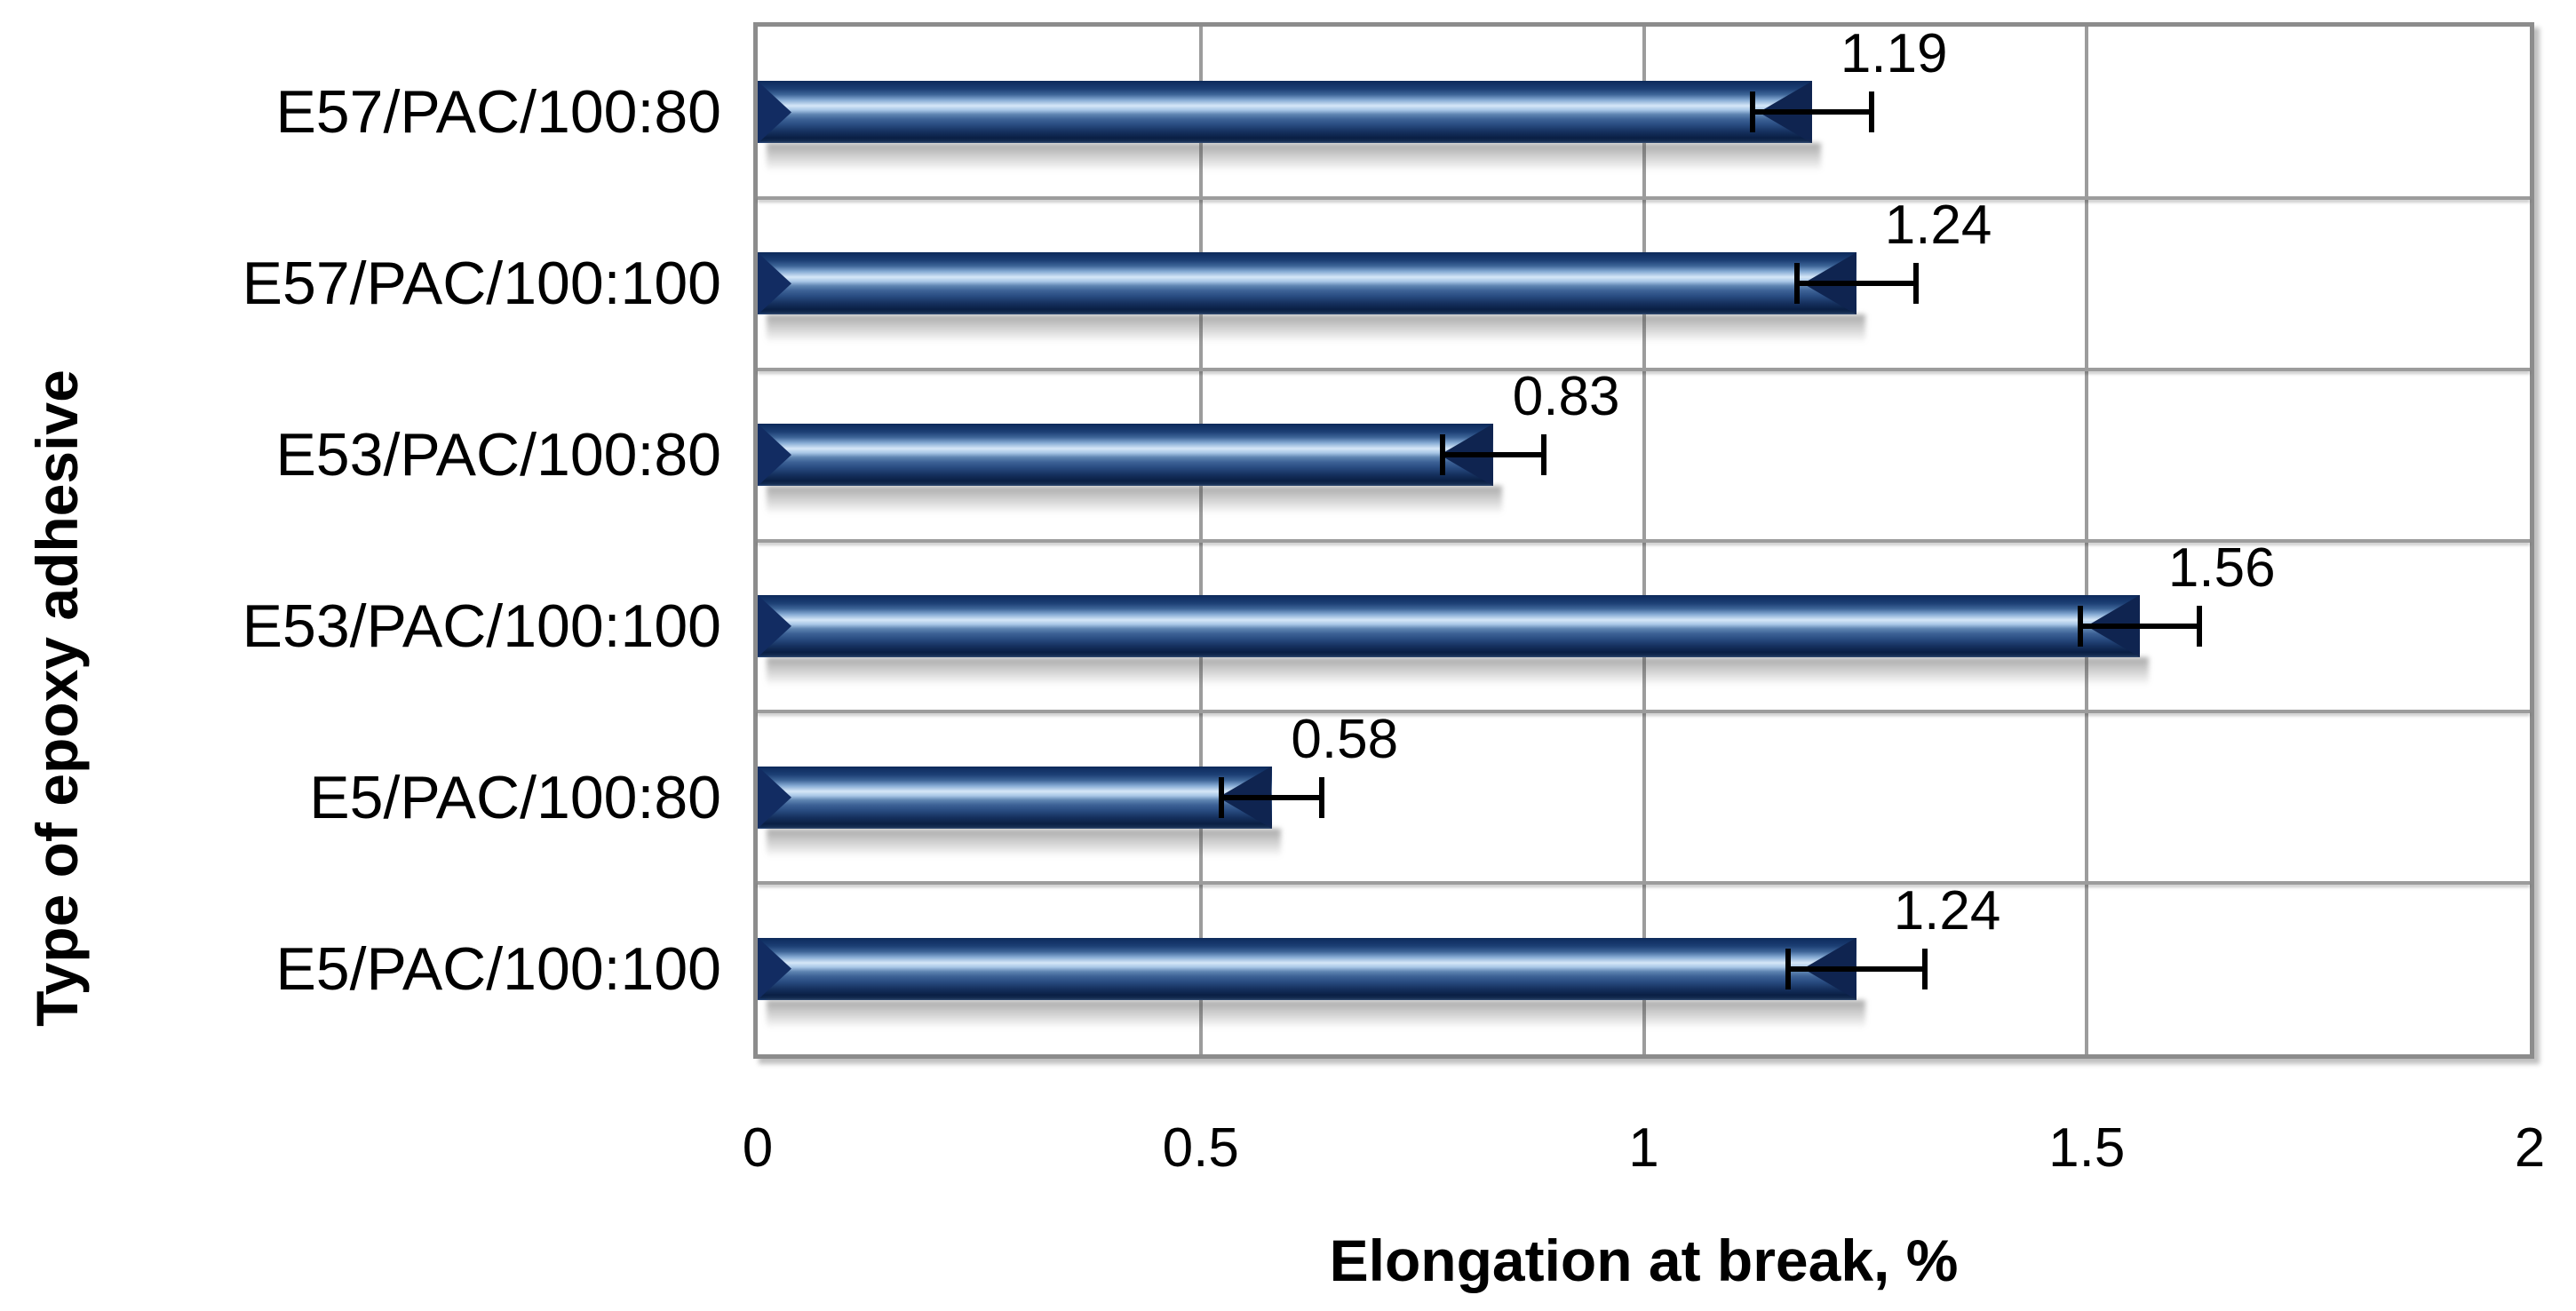 The width and height of the screenshot is (2576, 1311). Describe the element at coordinates (1200, 1148) in the screenshot. I see `x-tick-label: 0.5` at that location.